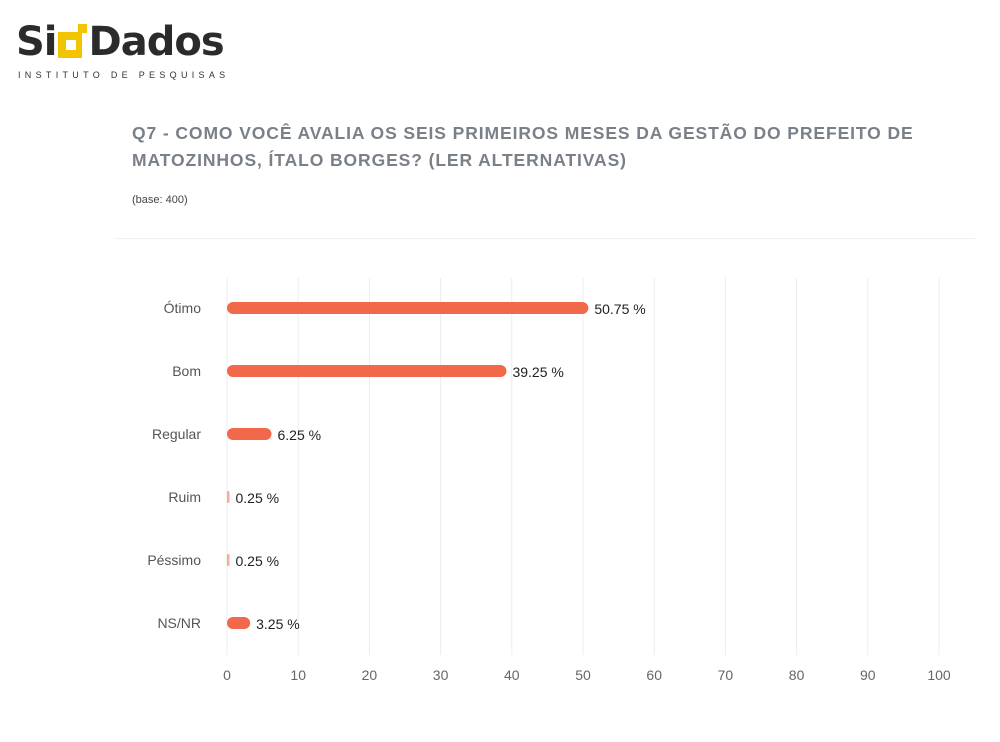  What do you see at coordinates (939, 675) in the screenshot?
I see `x-tick-label: 100` at bounding box center [939, 675].